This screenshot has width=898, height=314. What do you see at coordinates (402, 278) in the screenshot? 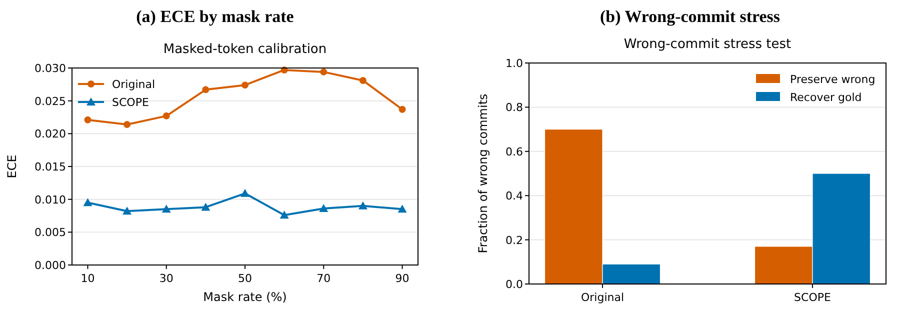
I see `x-tick-label: 90` at bounding box center [402, 278].